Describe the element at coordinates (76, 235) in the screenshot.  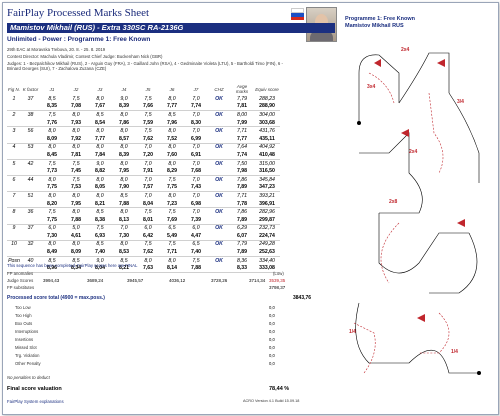
I see `cell-proc-j2: 4,61` at that location.